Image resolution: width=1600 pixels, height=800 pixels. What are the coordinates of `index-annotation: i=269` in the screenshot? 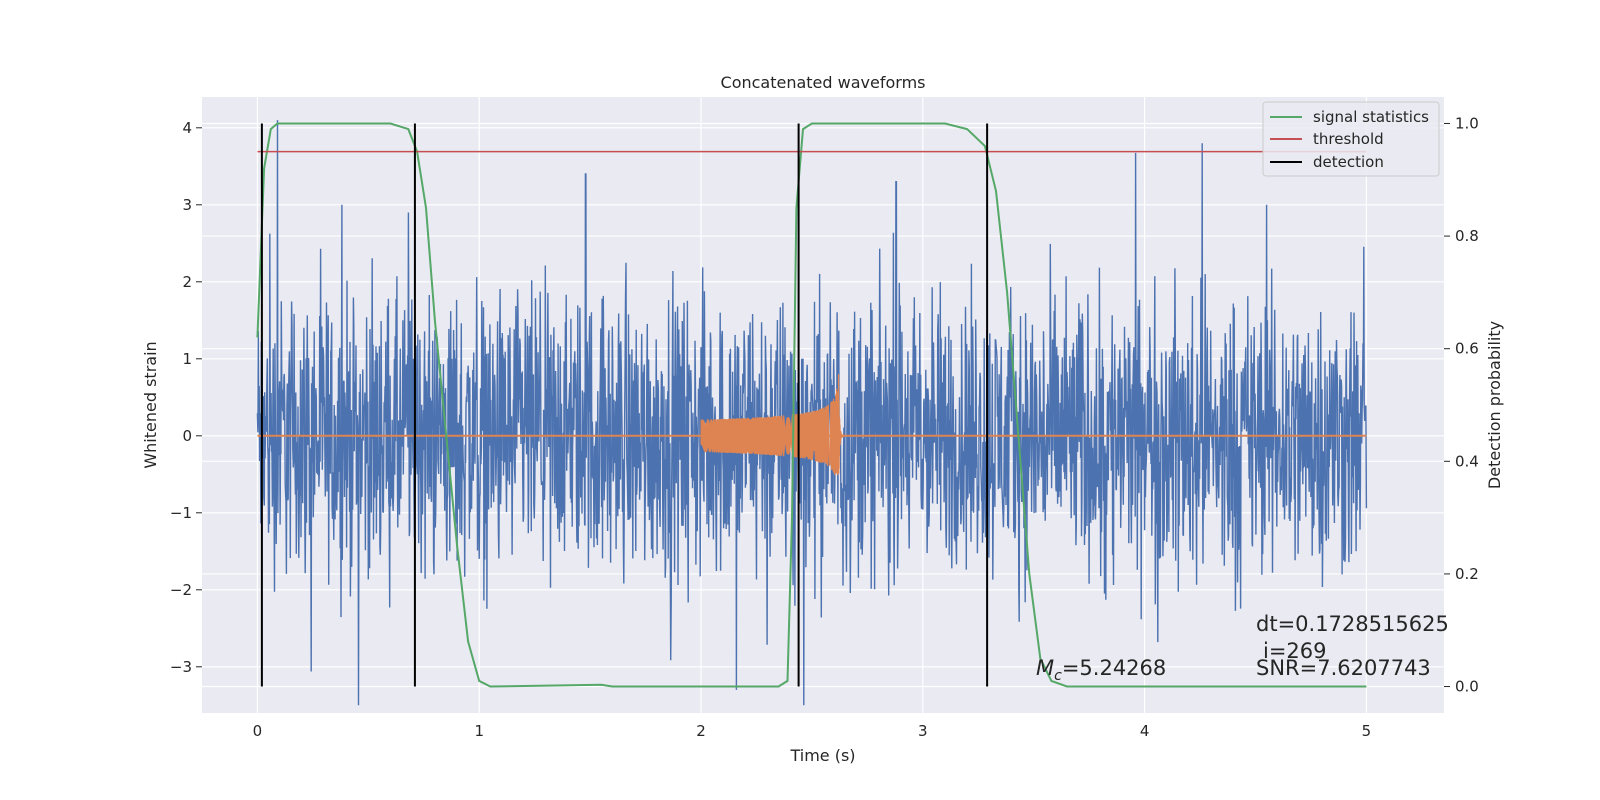 It's located at (1295, 651).